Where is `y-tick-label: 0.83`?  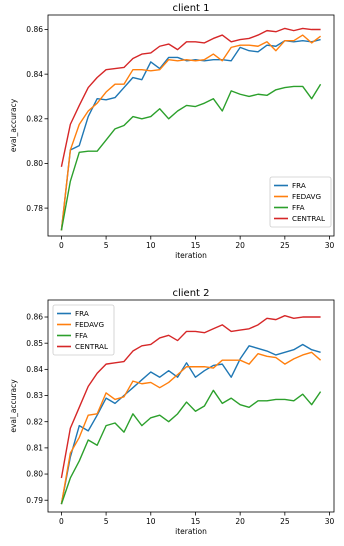 y-tick-label: 0.83 is located at coordinates (34, 395).